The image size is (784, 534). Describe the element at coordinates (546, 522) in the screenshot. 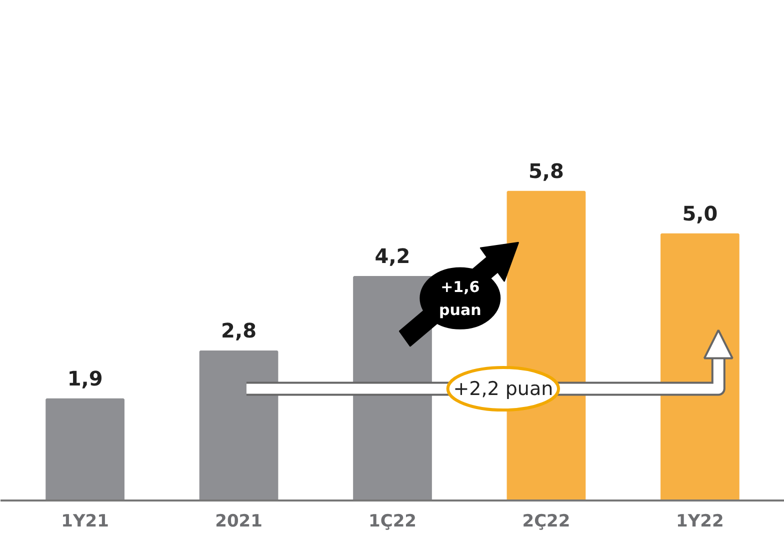

I see `x-tick-label: 2Ç22` at that location.